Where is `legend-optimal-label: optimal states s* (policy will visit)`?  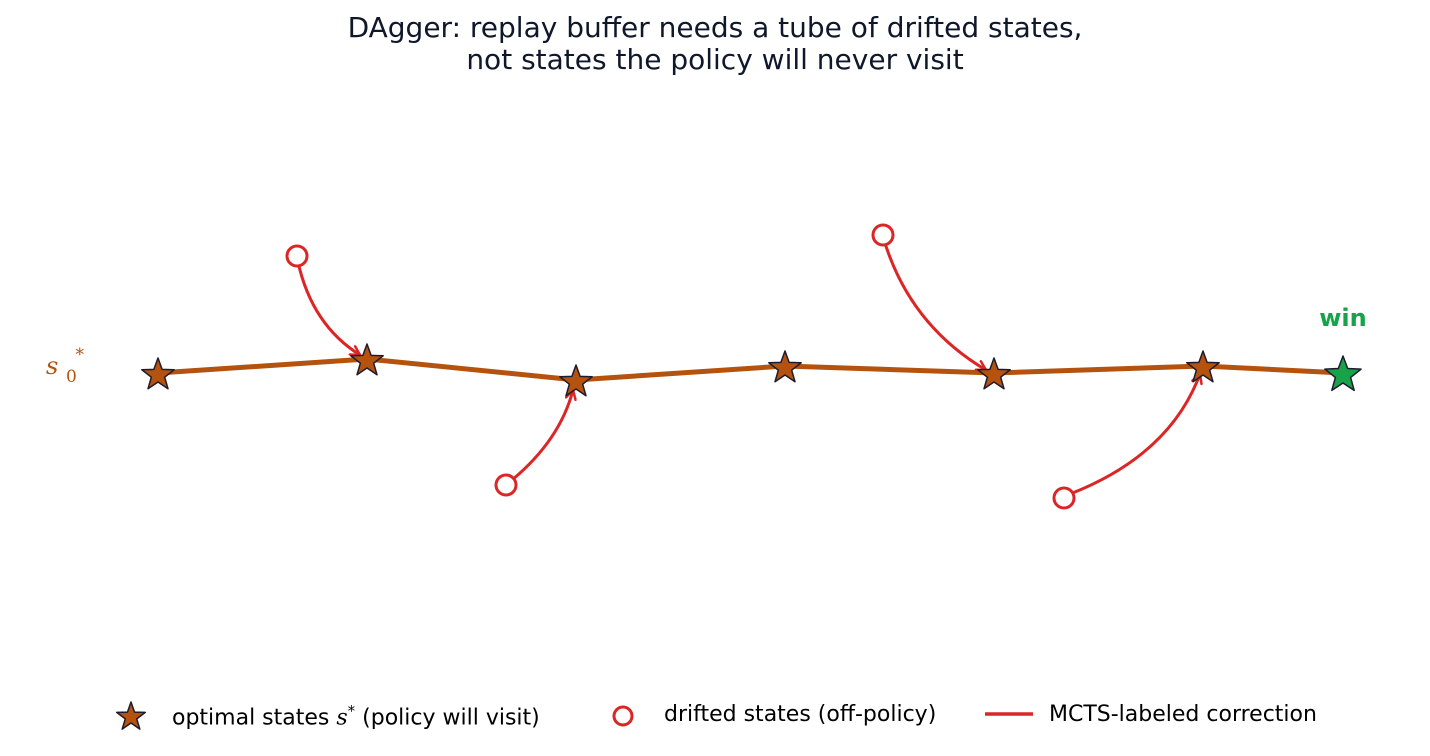 legend-optimal-label: optimal states s* (policy will visit) is located at coordinates (356, 716).